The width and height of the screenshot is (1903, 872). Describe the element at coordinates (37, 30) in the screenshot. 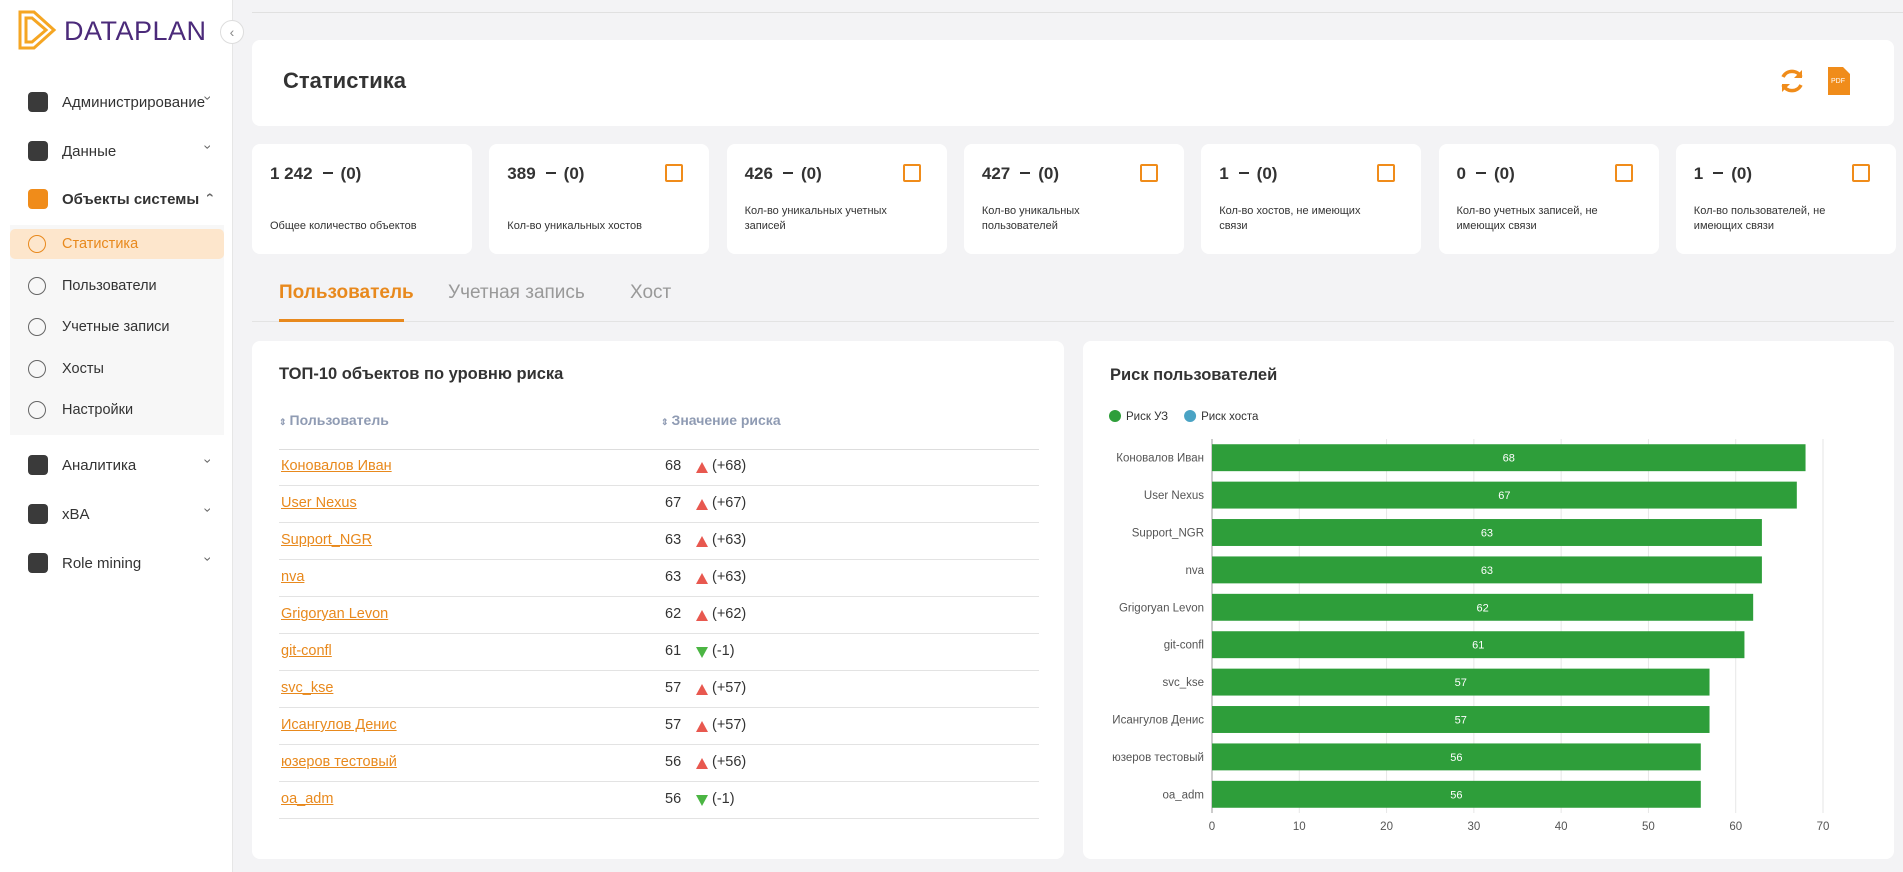

I see `logo-icon` at that location.